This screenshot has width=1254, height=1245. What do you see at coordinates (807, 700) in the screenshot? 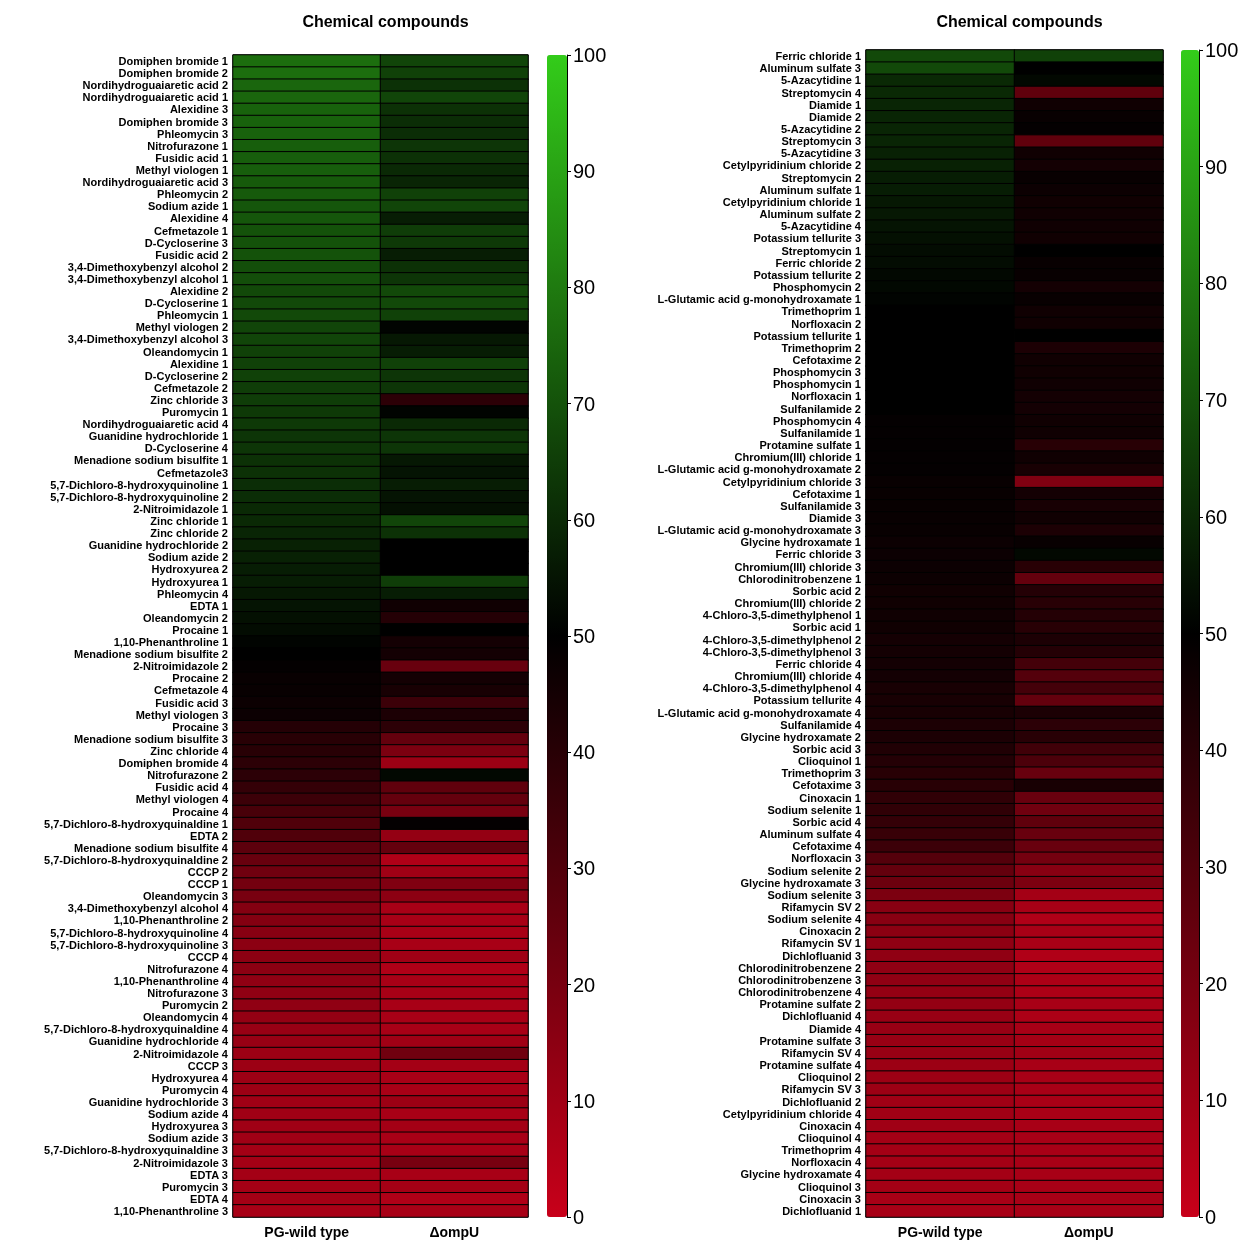
I see `y-tick-label: Potassium tellurite 4` at bounding box center [807, 700].